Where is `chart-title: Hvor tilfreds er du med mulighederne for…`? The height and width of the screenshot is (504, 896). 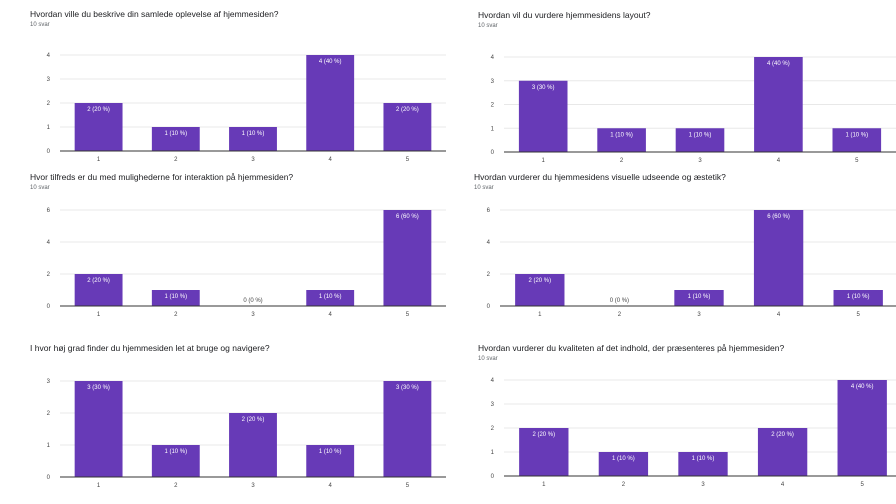
chart-title: Hvor tilfreds er du med mulighederne for… is located at coordinates (162, 177).